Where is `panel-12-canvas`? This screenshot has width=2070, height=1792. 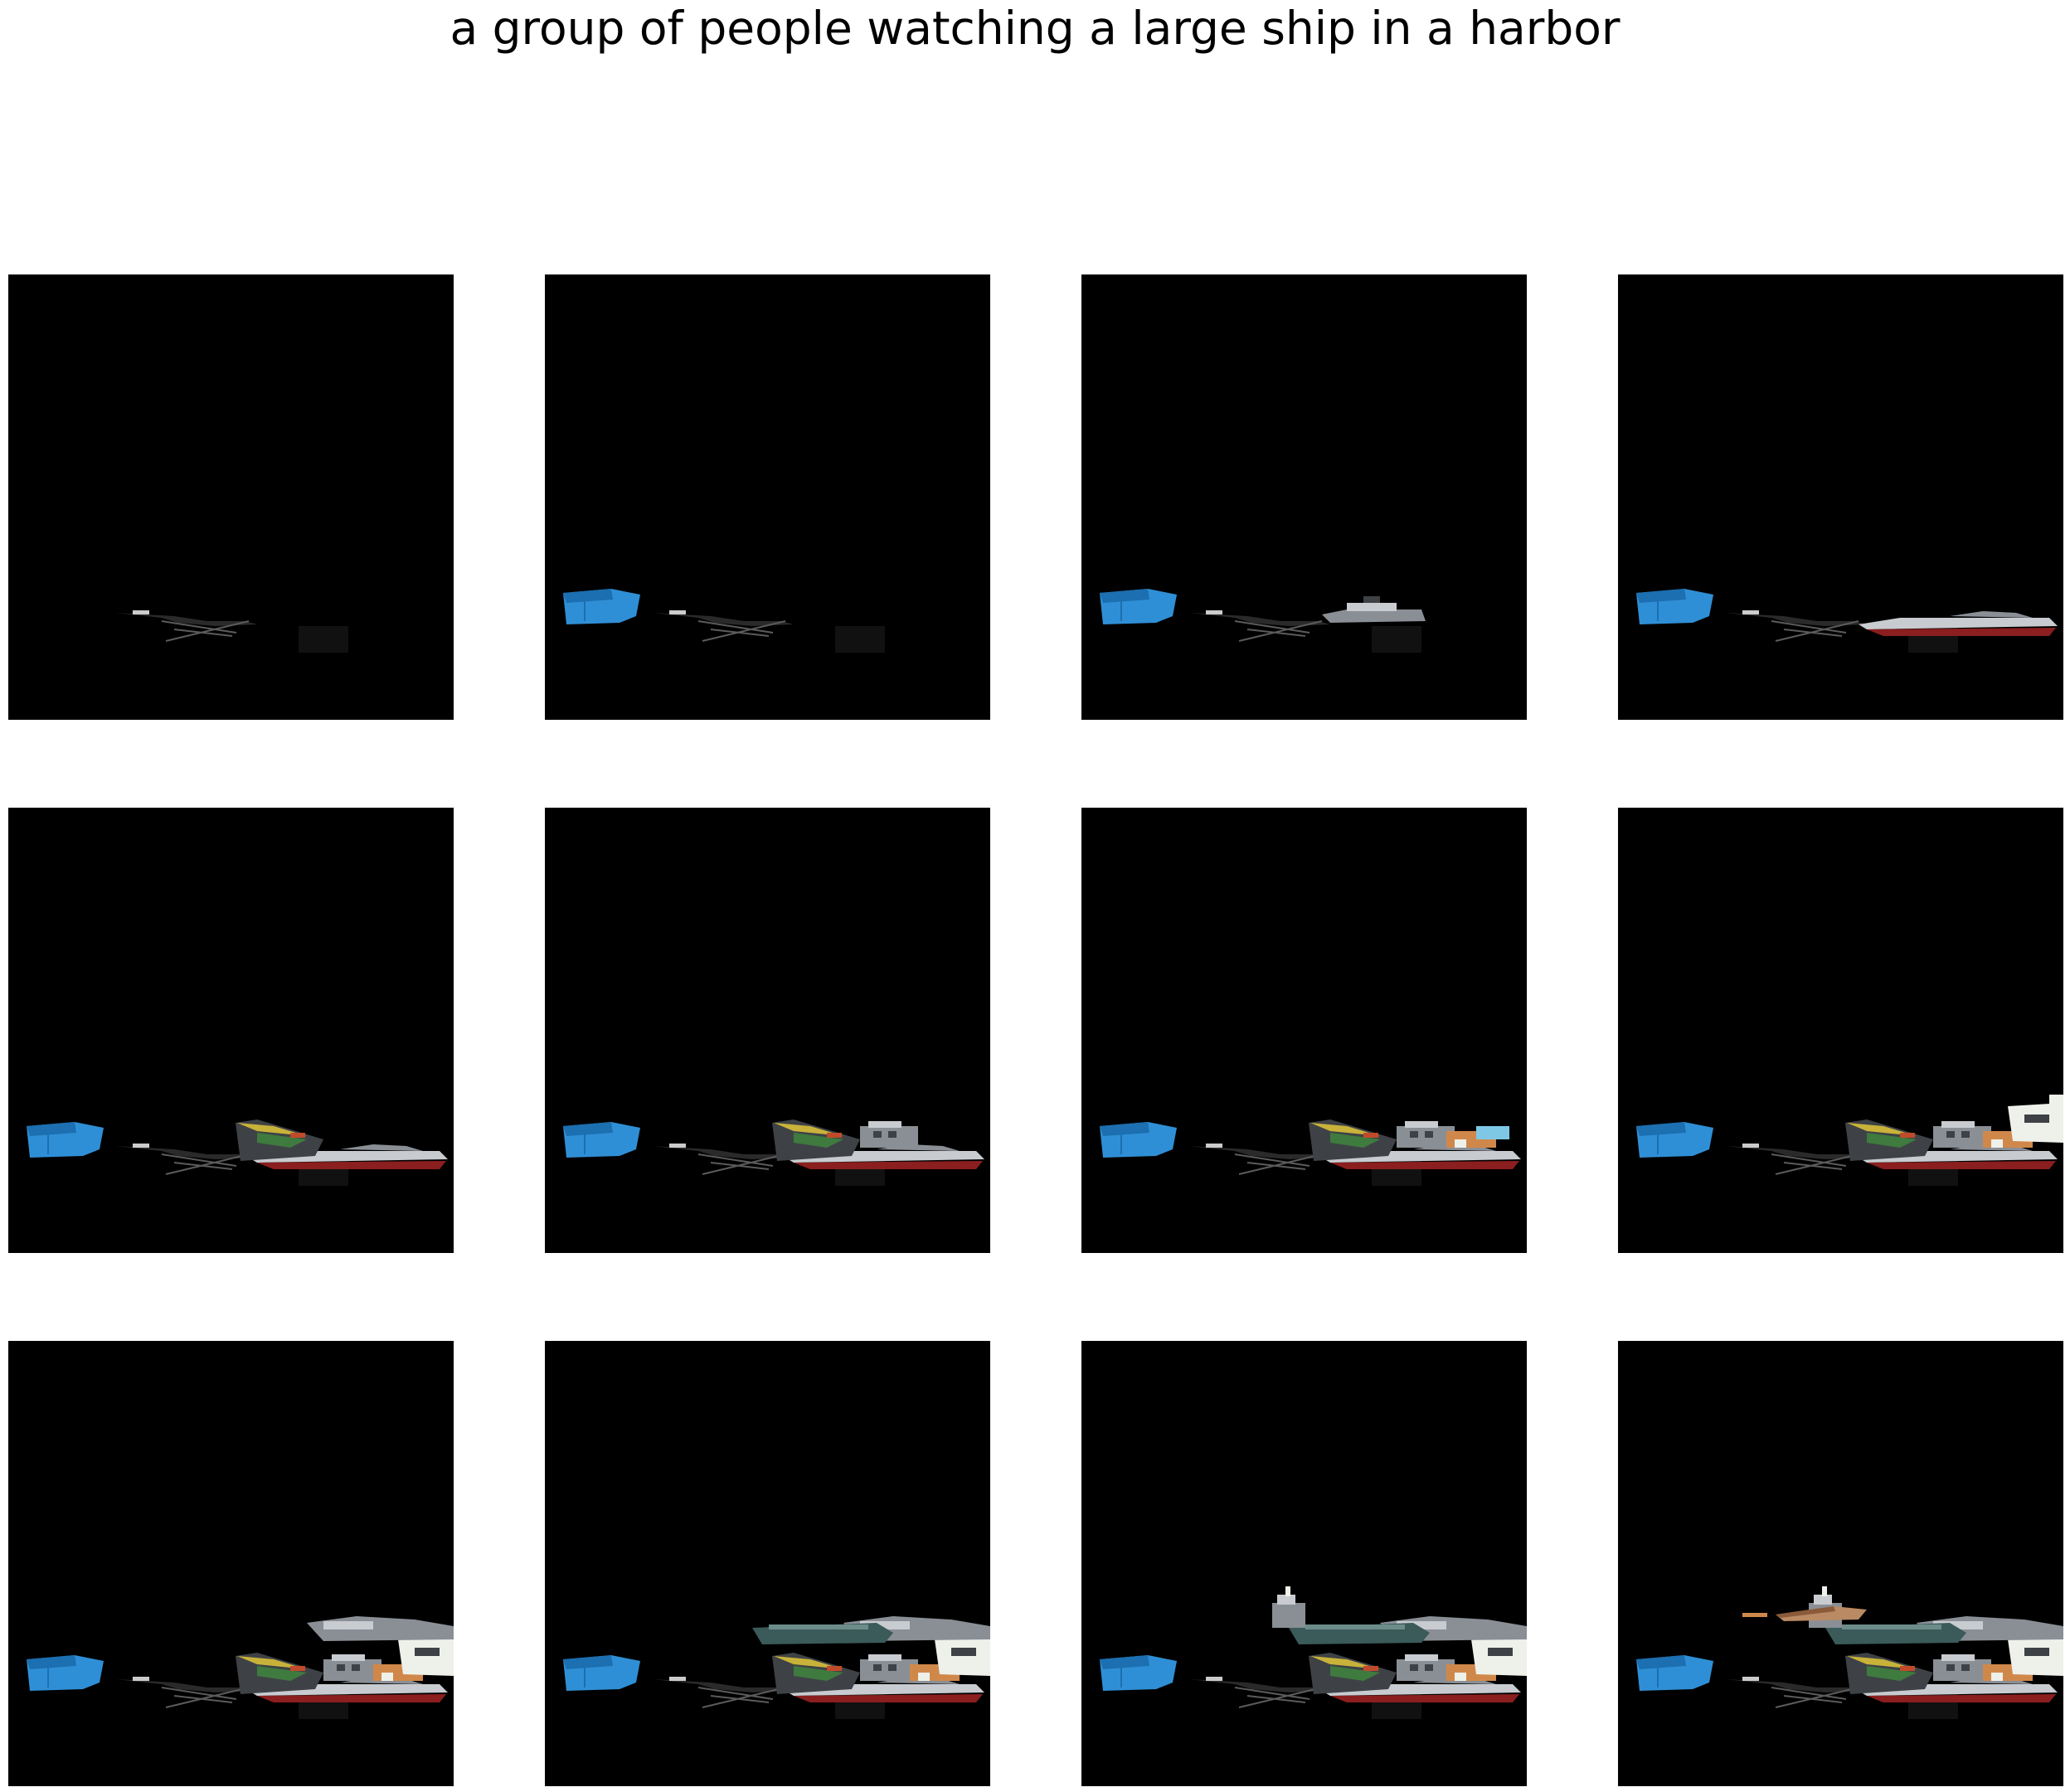
panel-12-canvas is located at coordinates (1841, 1563).